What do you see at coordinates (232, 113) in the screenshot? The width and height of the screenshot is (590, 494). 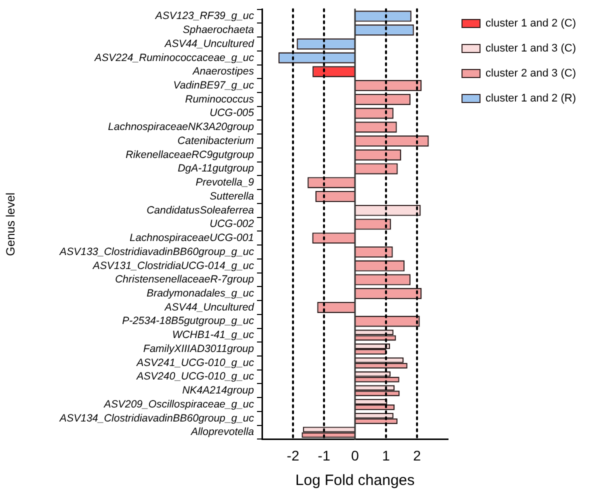 I see `y-tick-label: UCG-005` at bounding box center [232, 113].